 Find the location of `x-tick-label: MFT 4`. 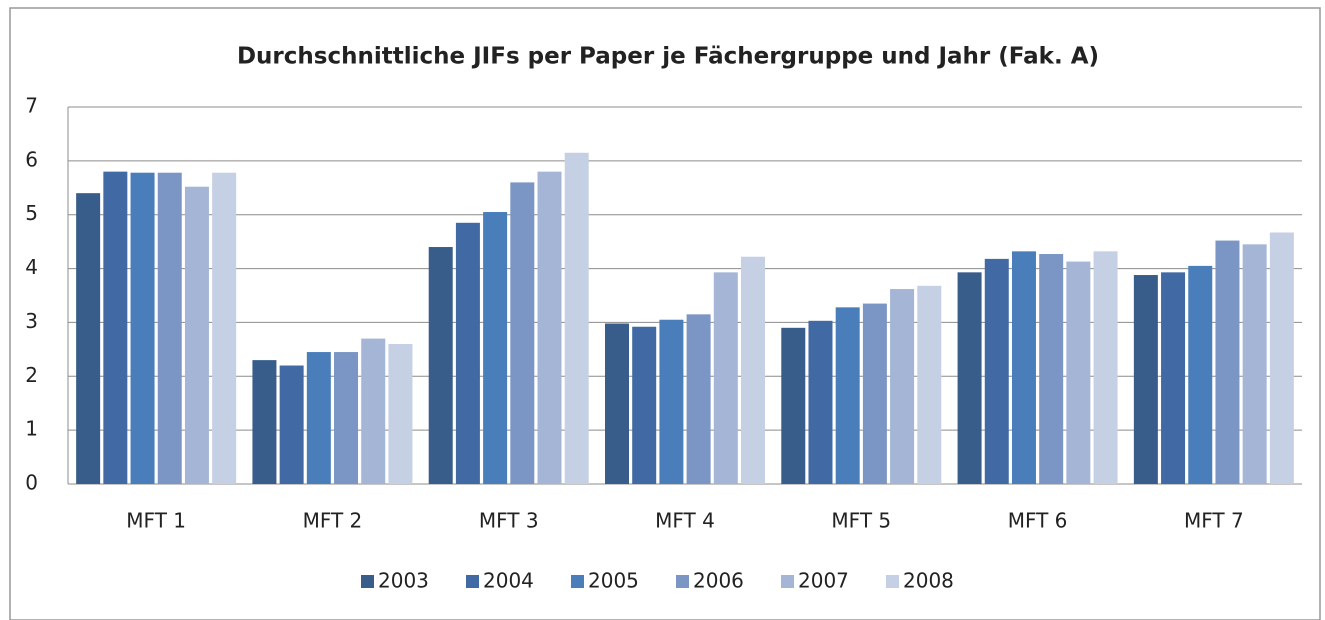

x-tick-label: MFT 4 is located at coordinates (685, 521).